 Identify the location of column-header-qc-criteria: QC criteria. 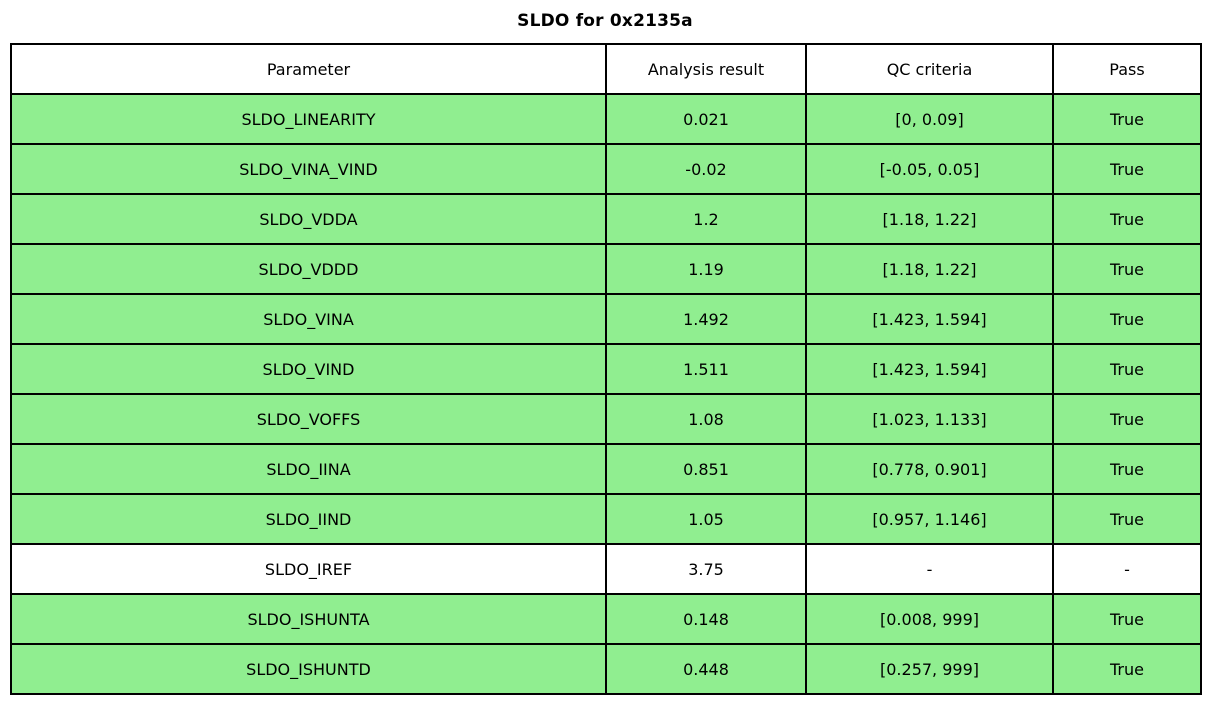
(929, 69).